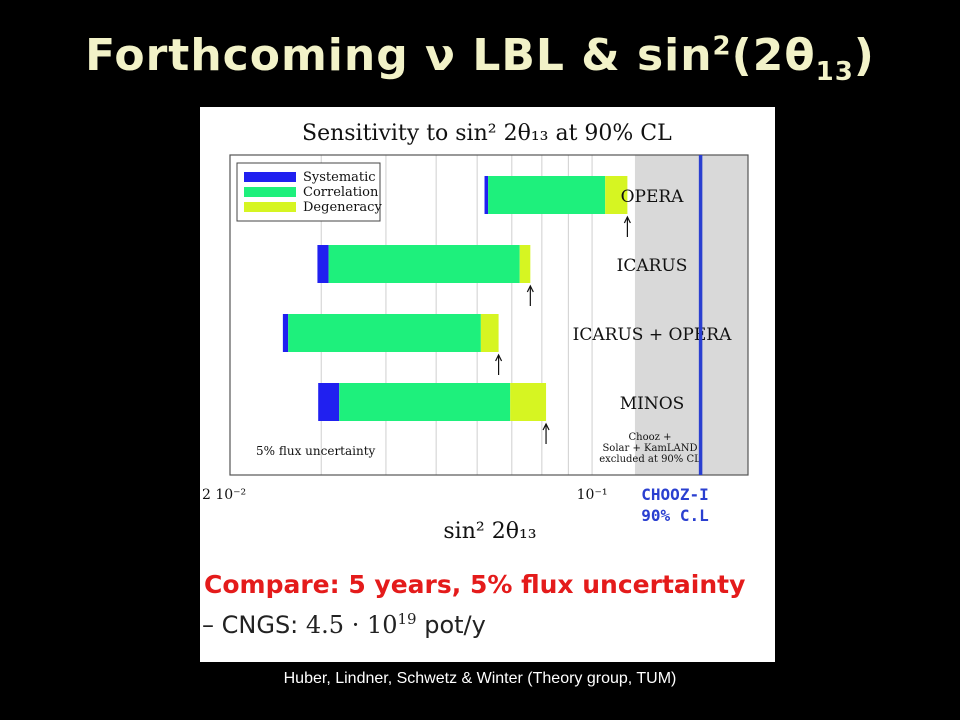  Describe the element at coordinates (339, 177) in the screenshot. I see `legend-label-systematic: Systematic` at that location.